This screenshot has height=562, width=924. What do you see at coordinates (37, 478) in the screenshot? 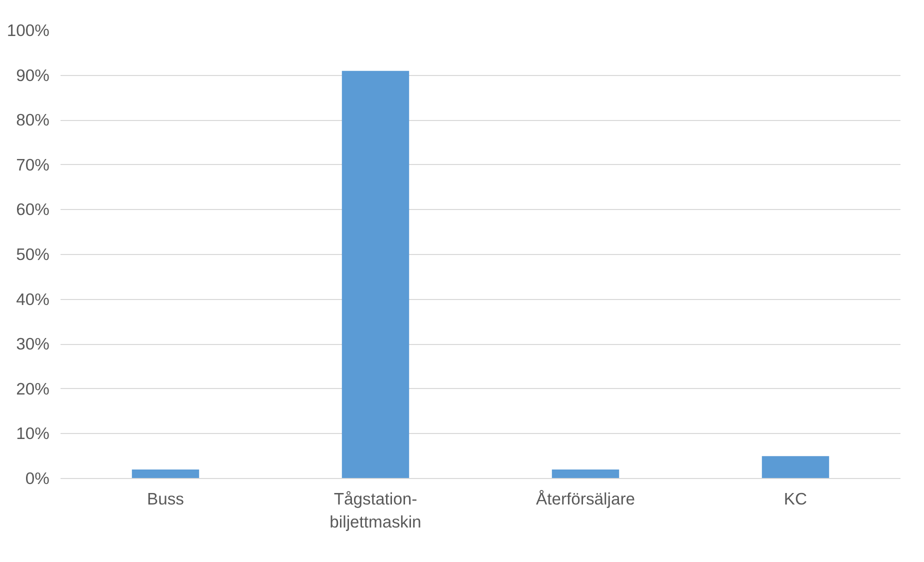
I see `y-tick-label: 0%` at bounding box center [37, 478].